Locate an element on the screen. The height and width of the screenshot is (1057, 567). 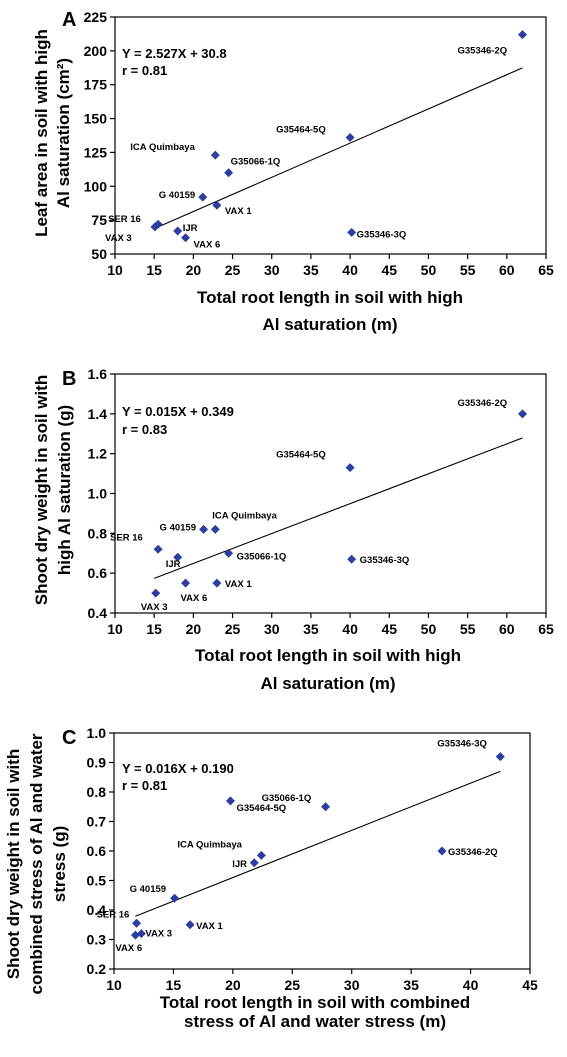
regression-equation: Y = 0.016X + 0.190 is located at coordinates (178, 768).